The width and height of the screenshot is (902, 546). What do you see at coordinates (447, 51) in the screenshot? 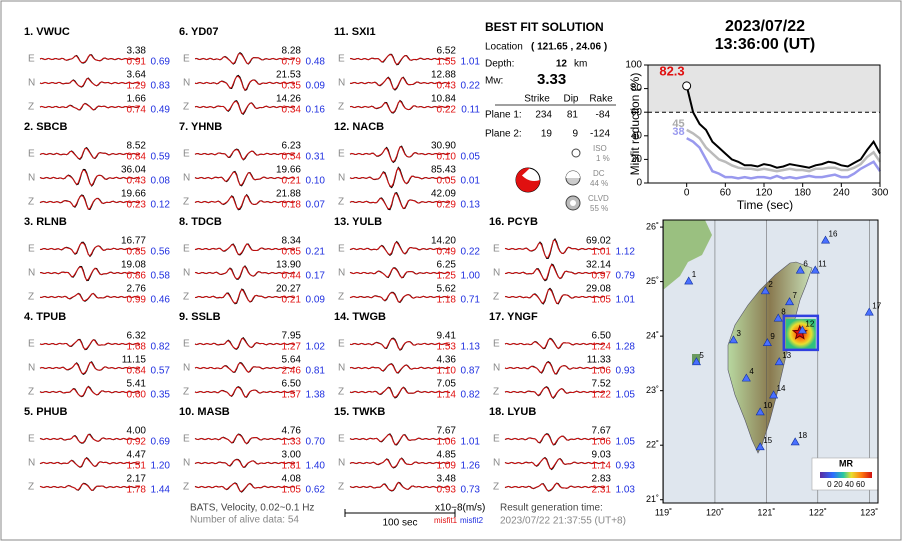
I see `amplitude: 6.52` at bounding box center [447, 51].